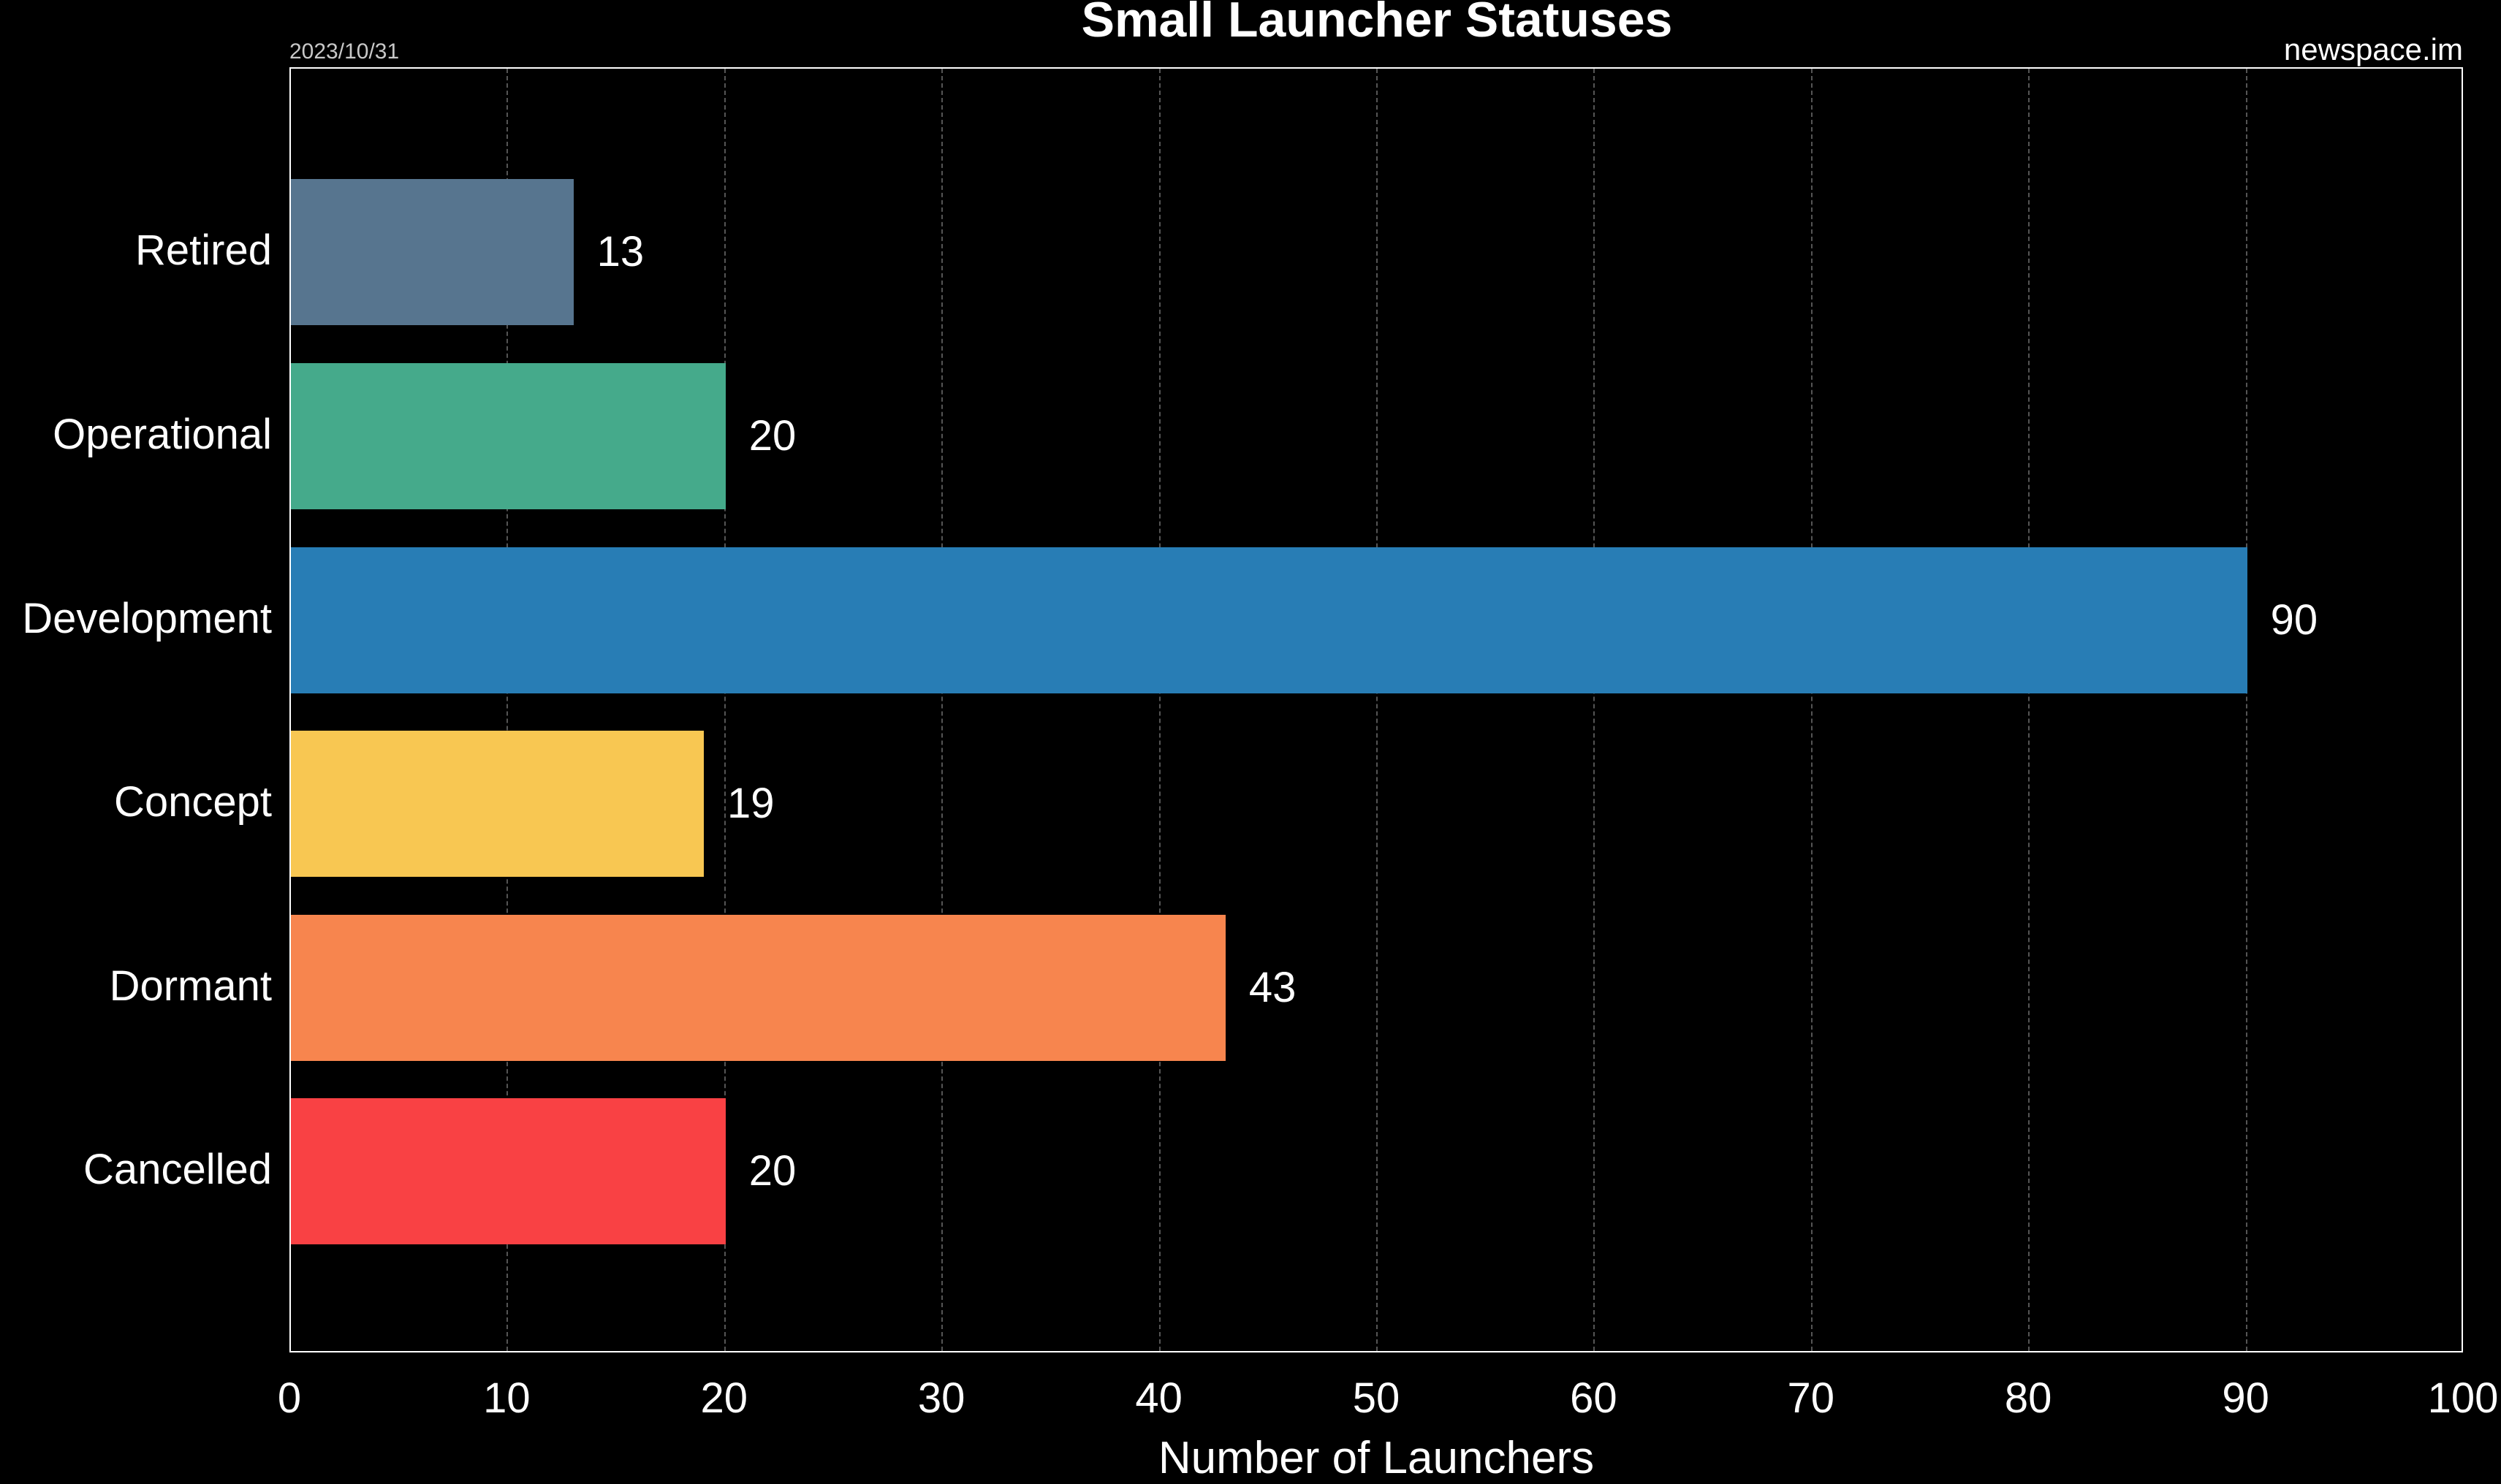 The image size is (2501, 1484). I want to click on bar-cancelled, so click(508, 1171).